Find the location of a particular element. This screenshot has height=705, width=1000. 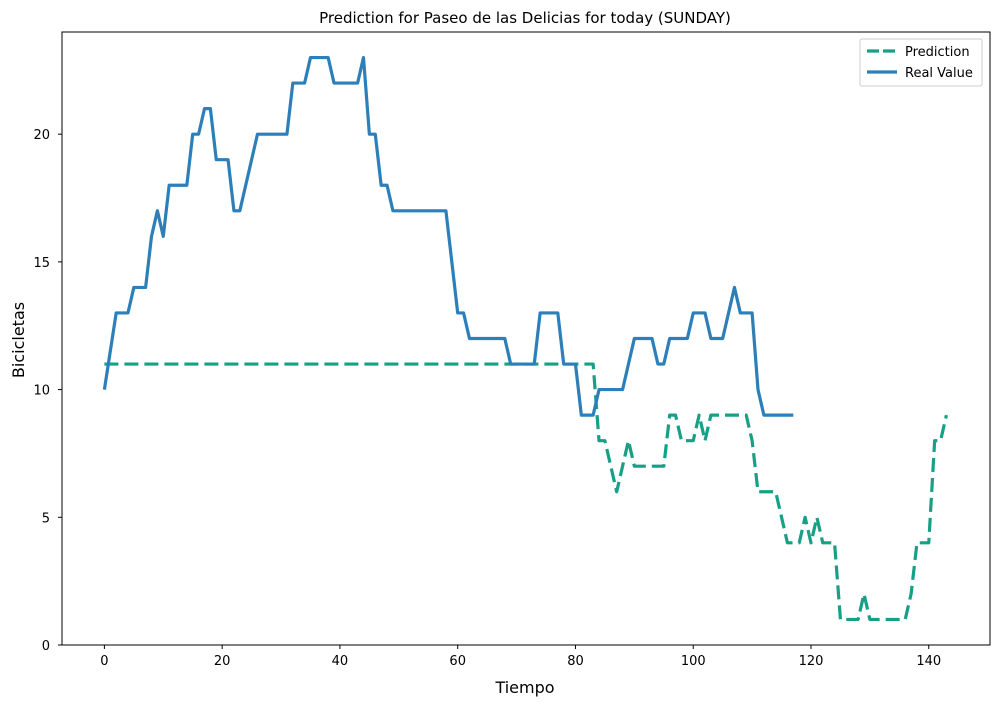

x-tick-label: 80 is located at coordinates (575, 661).